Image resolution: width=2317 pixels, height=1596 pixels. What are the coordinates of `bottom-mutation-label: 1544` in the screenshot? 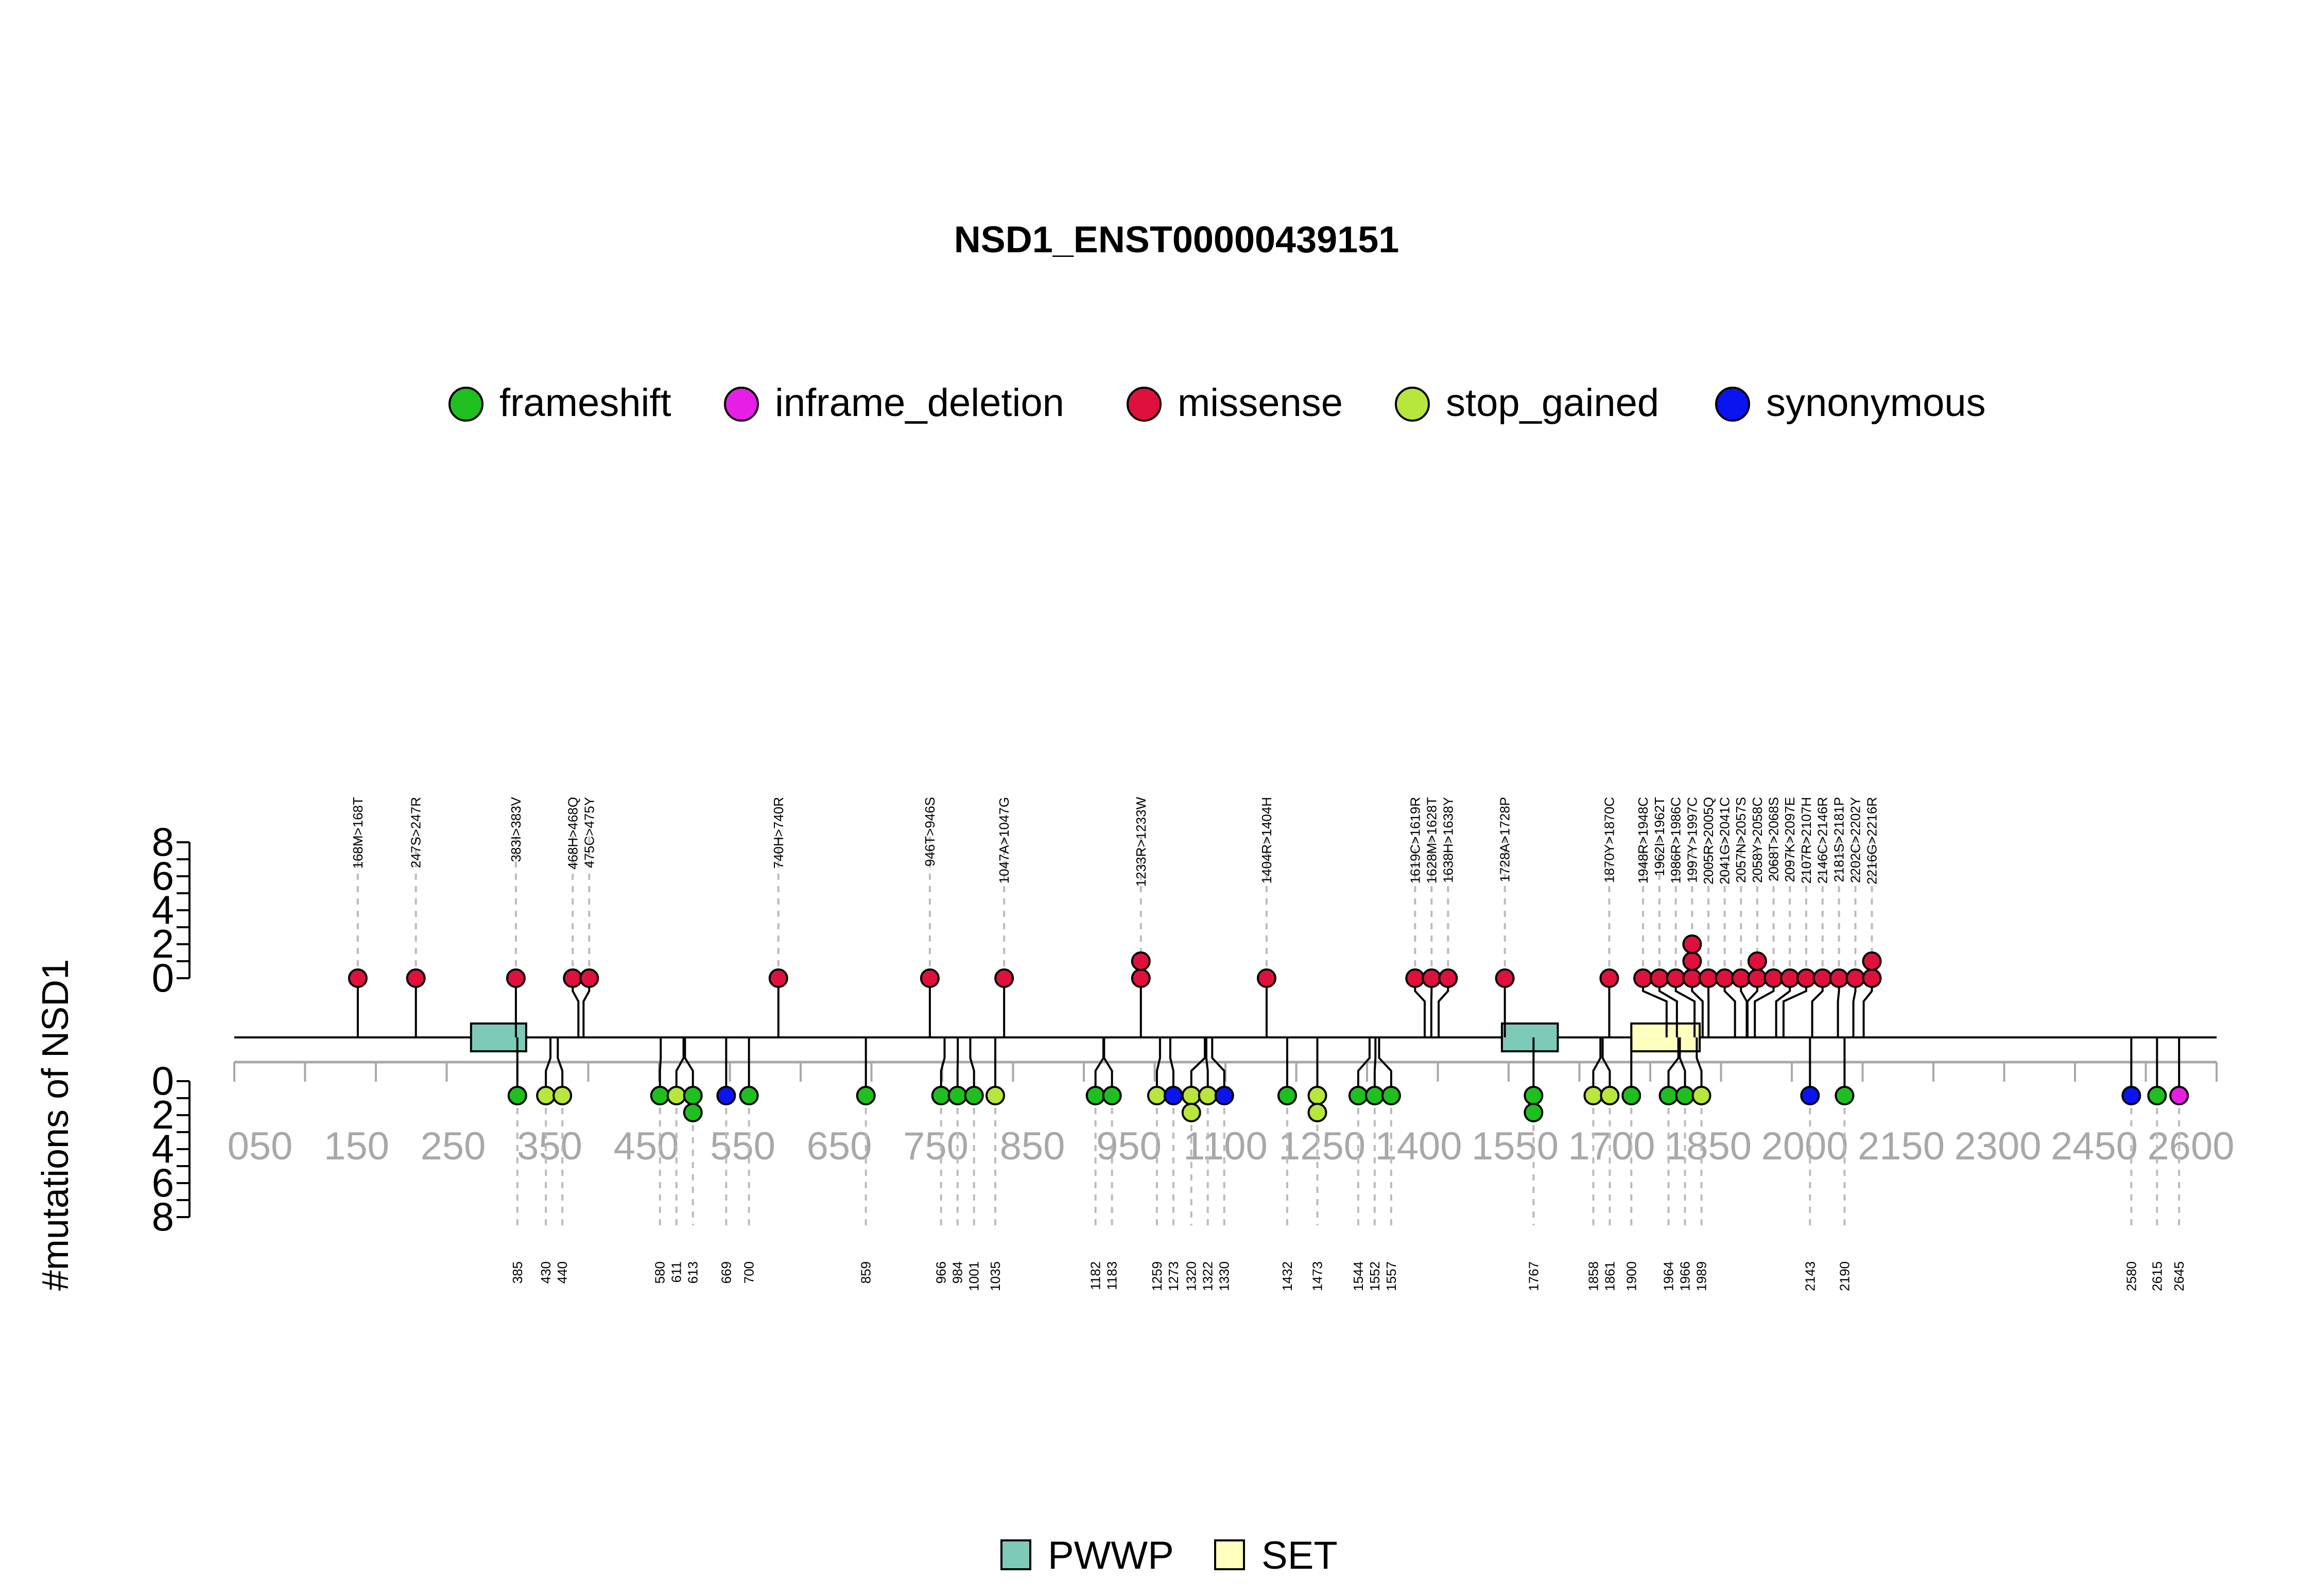 It's located at (1358, 1276).